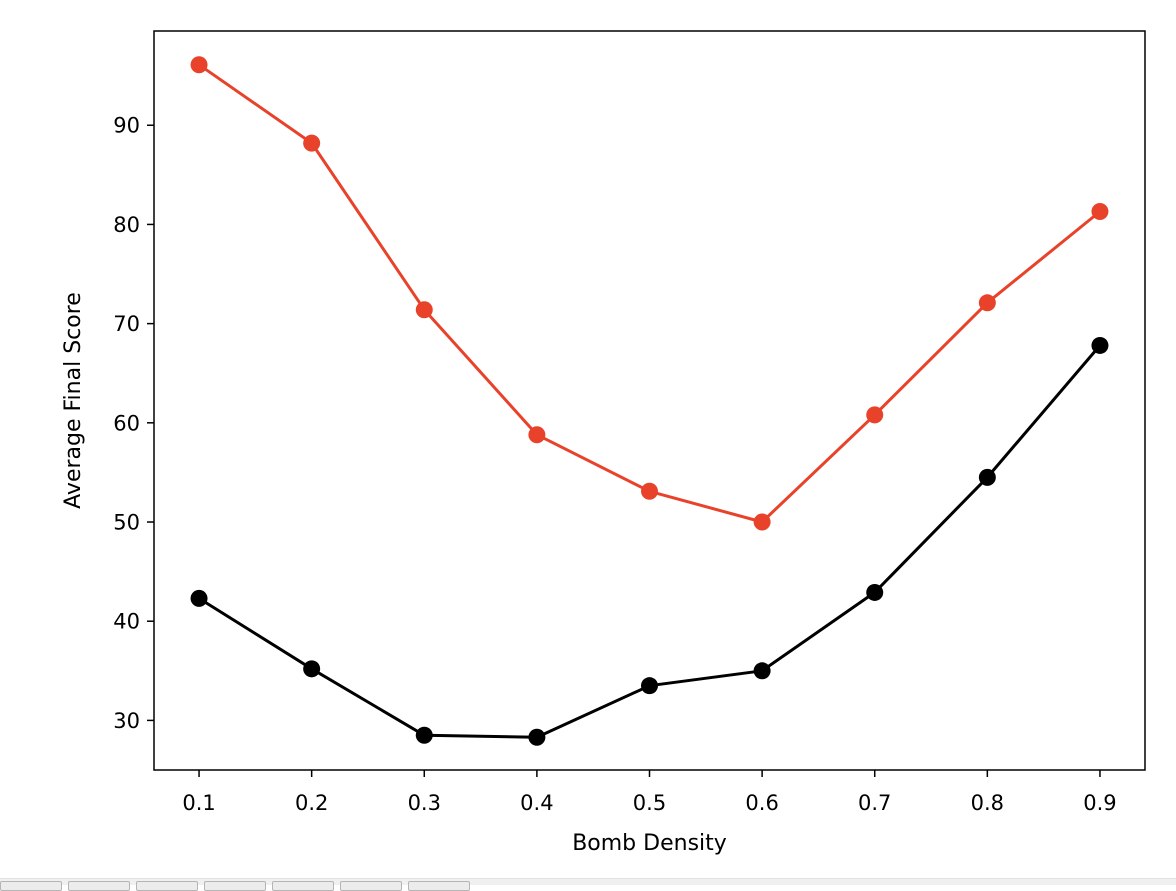  Describe the element at coordinates (126, 126) in the screenshot. I see `y-tick-label: 90` at that location.